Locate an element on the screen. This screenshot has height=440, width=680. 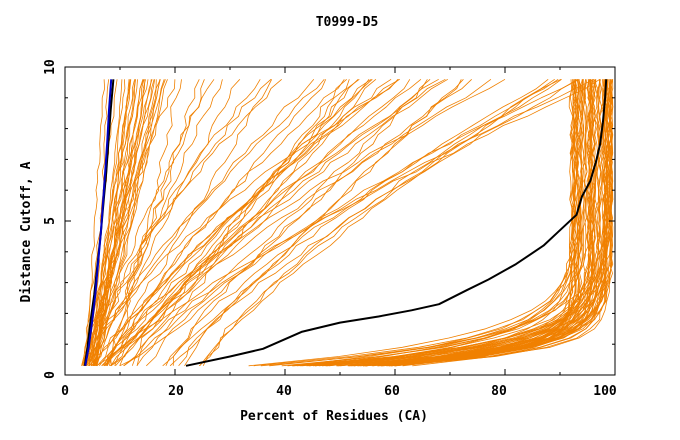
series-line-blue-left is located at coordinates (98, 222).